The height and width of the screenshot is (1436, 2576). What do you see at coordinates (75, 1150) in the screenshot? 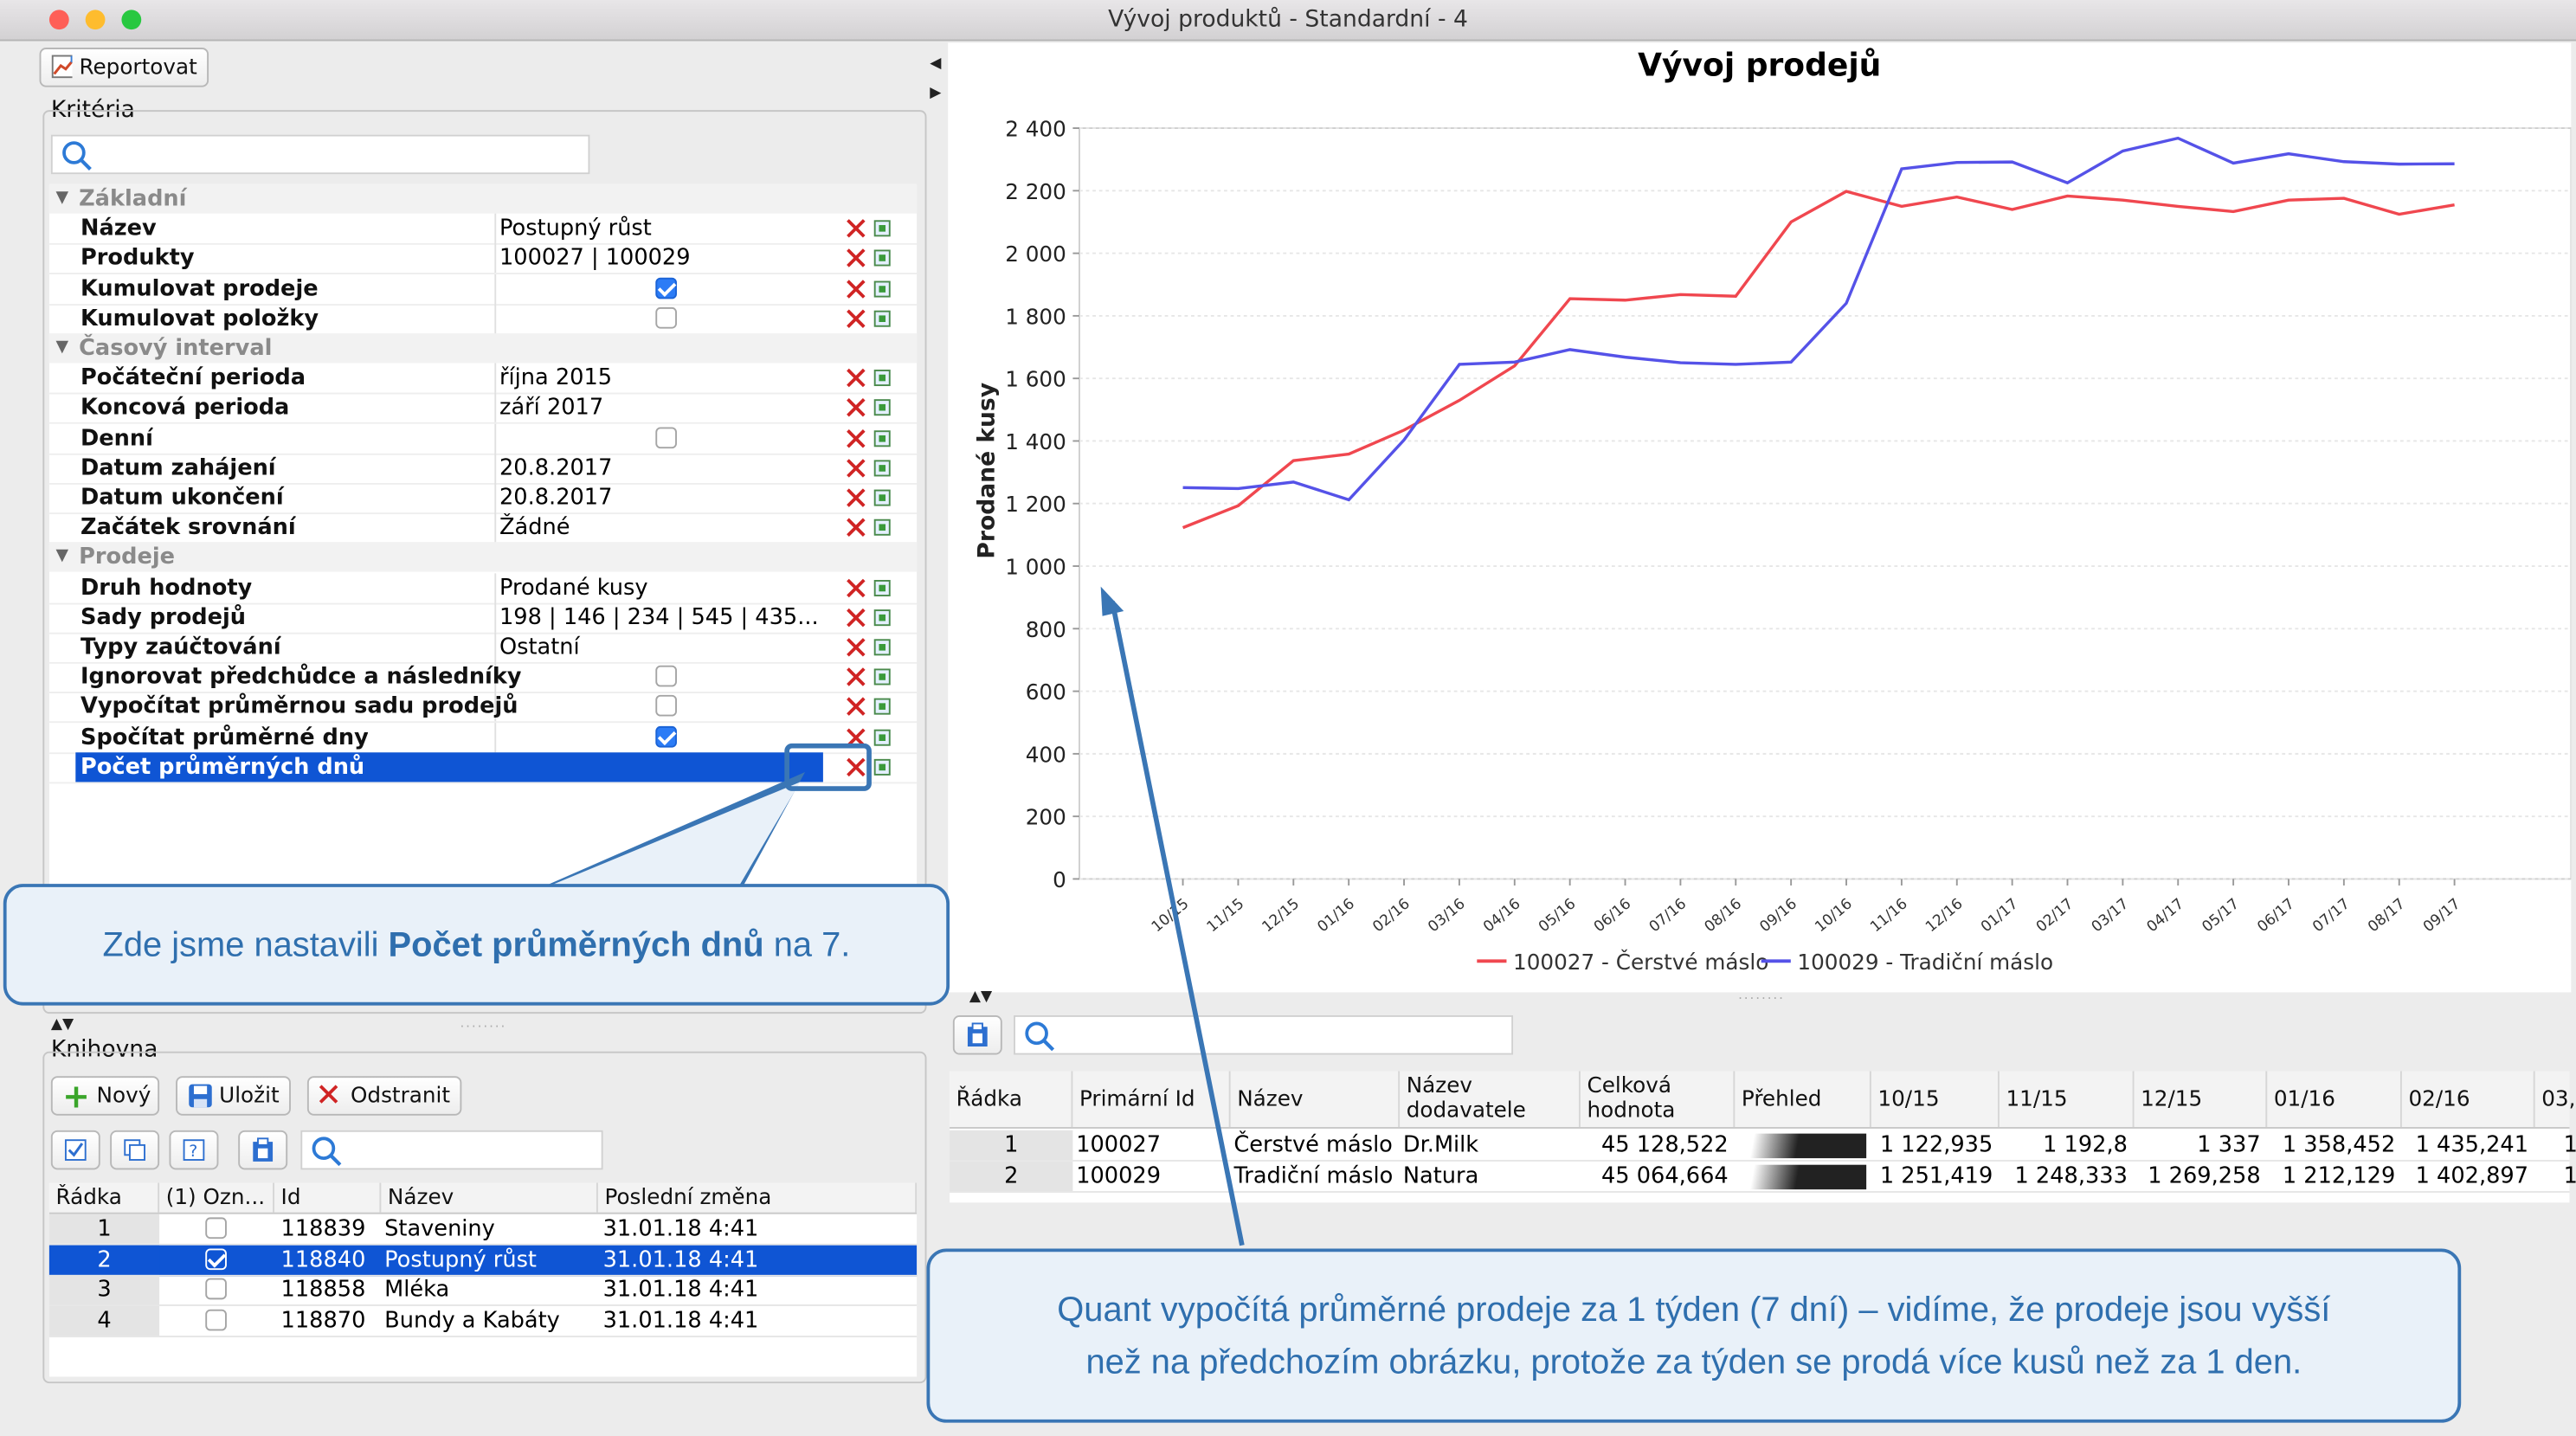
I see `check-all-button` at bounding box center [75, 1150].